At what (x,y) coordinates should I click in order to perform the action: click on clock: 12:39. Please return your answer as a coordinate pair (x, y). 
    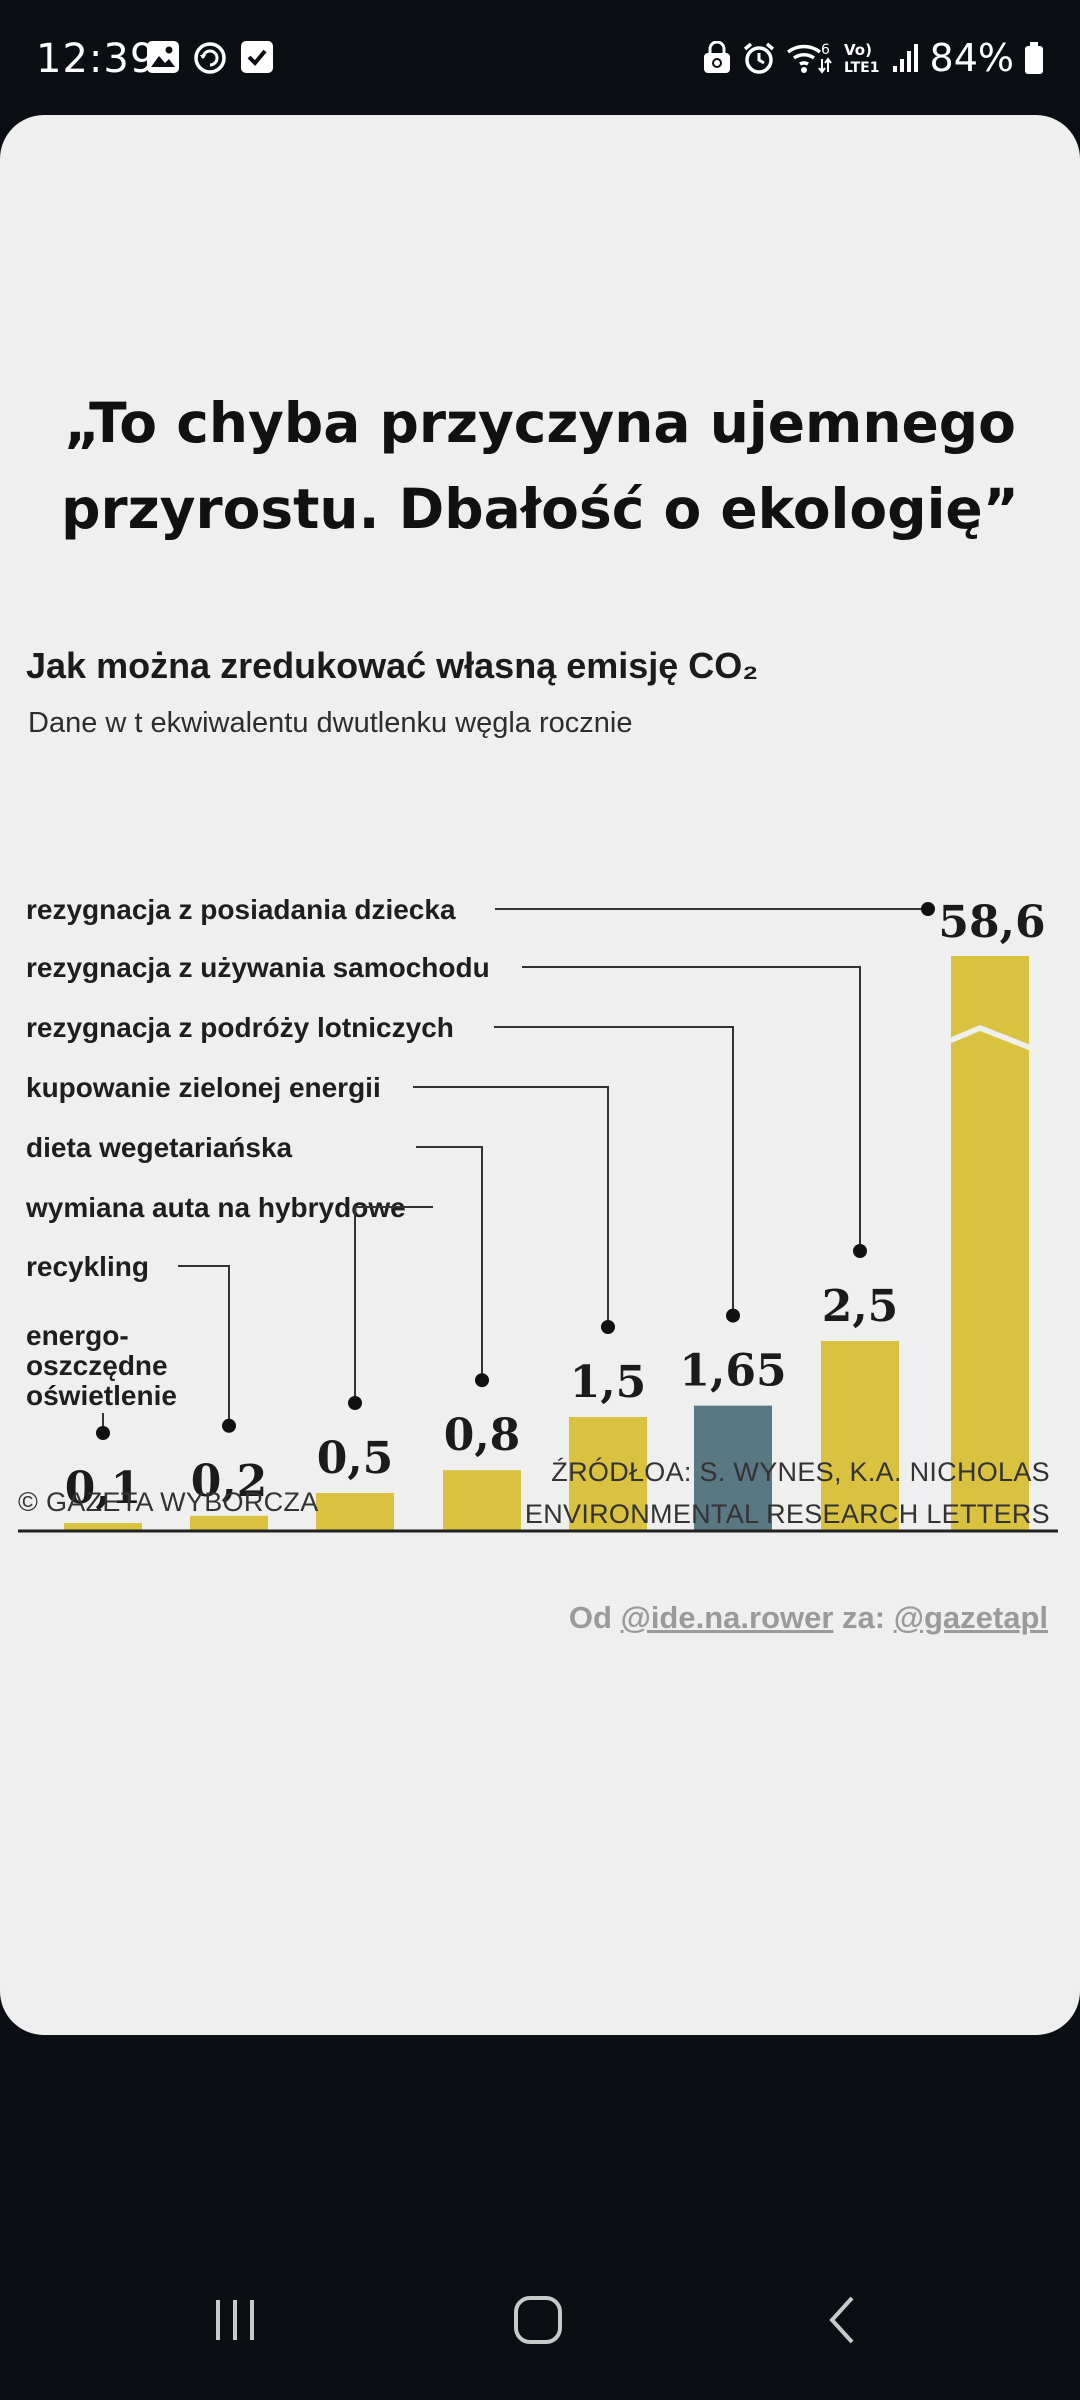
    Looking at the image, I should click on (96, 59).